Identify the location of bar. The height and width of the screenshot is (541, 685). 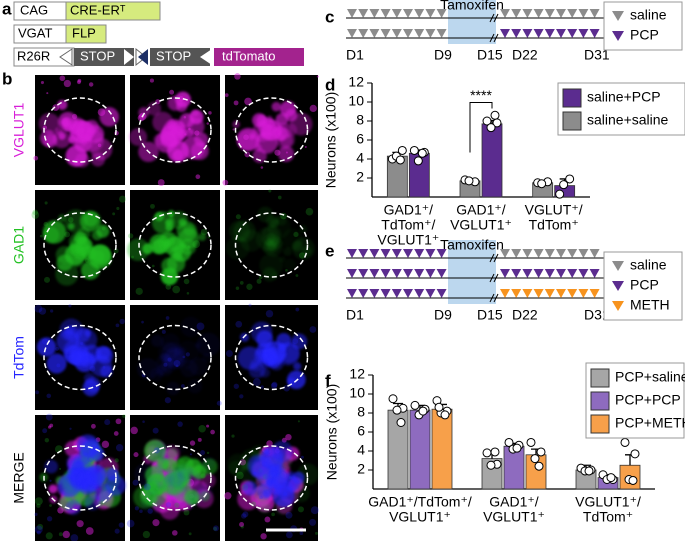
(420, 449).